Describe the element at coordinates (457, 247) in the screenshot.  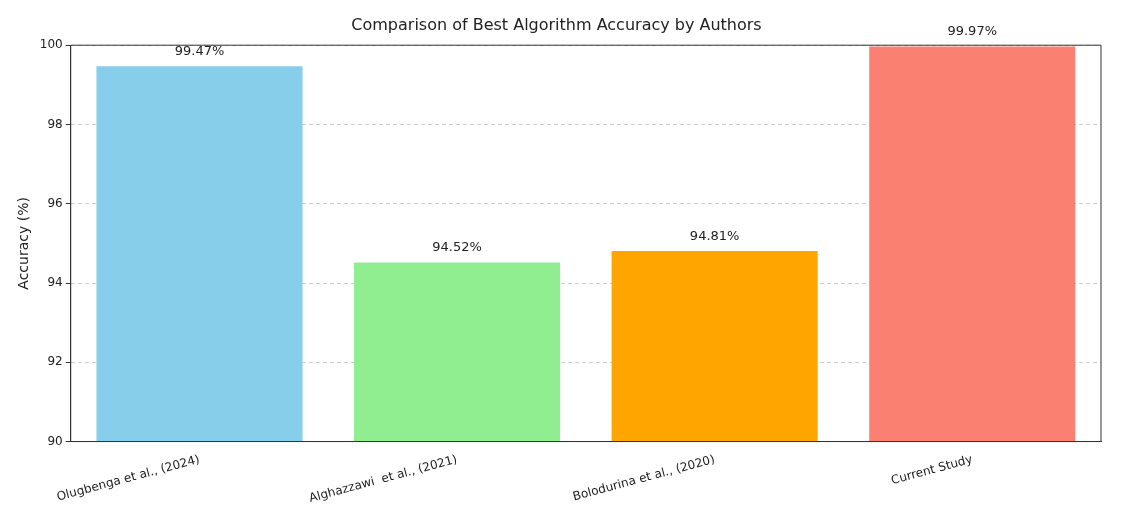
I see `data-label: 94.52%` at that location.